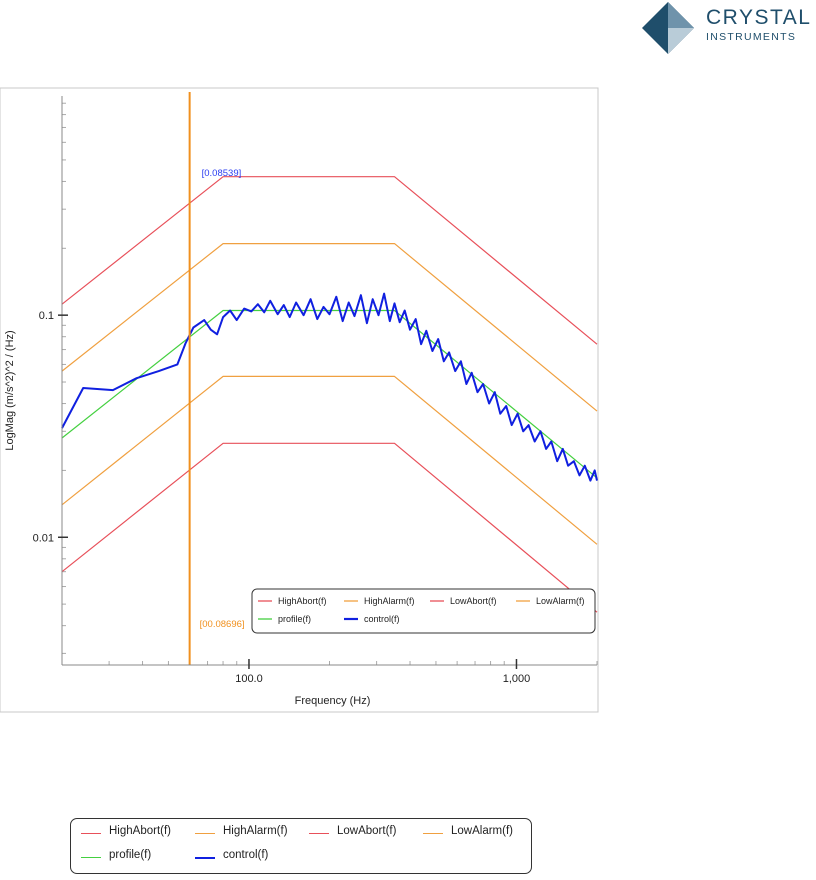  Describe the element at coordinates (222, 173) in the screenshot. I see `cursor-value-top: [0.08539]` at that location.